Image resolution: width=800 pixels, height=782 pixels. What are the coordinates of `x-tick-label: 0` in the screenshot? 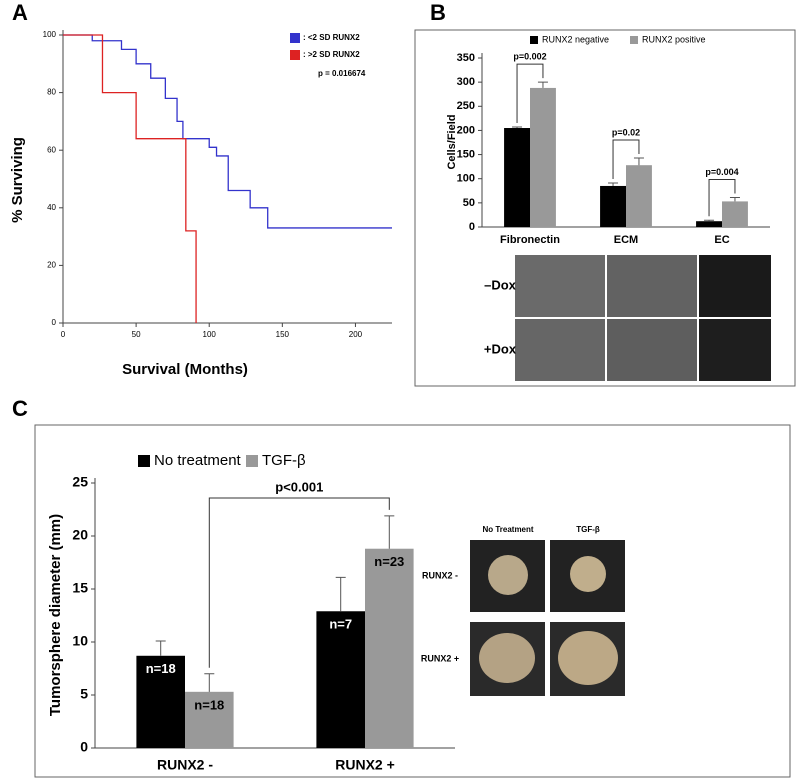 It's located at (63, 334).